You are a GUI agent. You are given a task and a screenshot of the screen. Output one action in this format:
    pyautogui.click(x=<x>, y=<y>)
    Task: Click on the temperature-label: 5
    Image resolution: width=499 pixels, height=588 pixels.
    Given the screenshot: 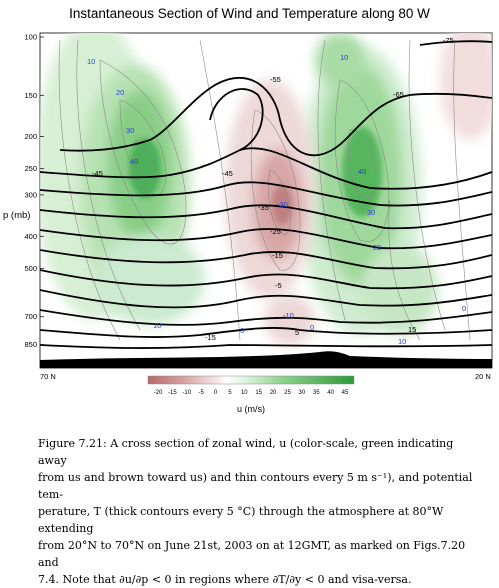 What is the action you would take?
    pyautogui.click(x=297, y=332)
    